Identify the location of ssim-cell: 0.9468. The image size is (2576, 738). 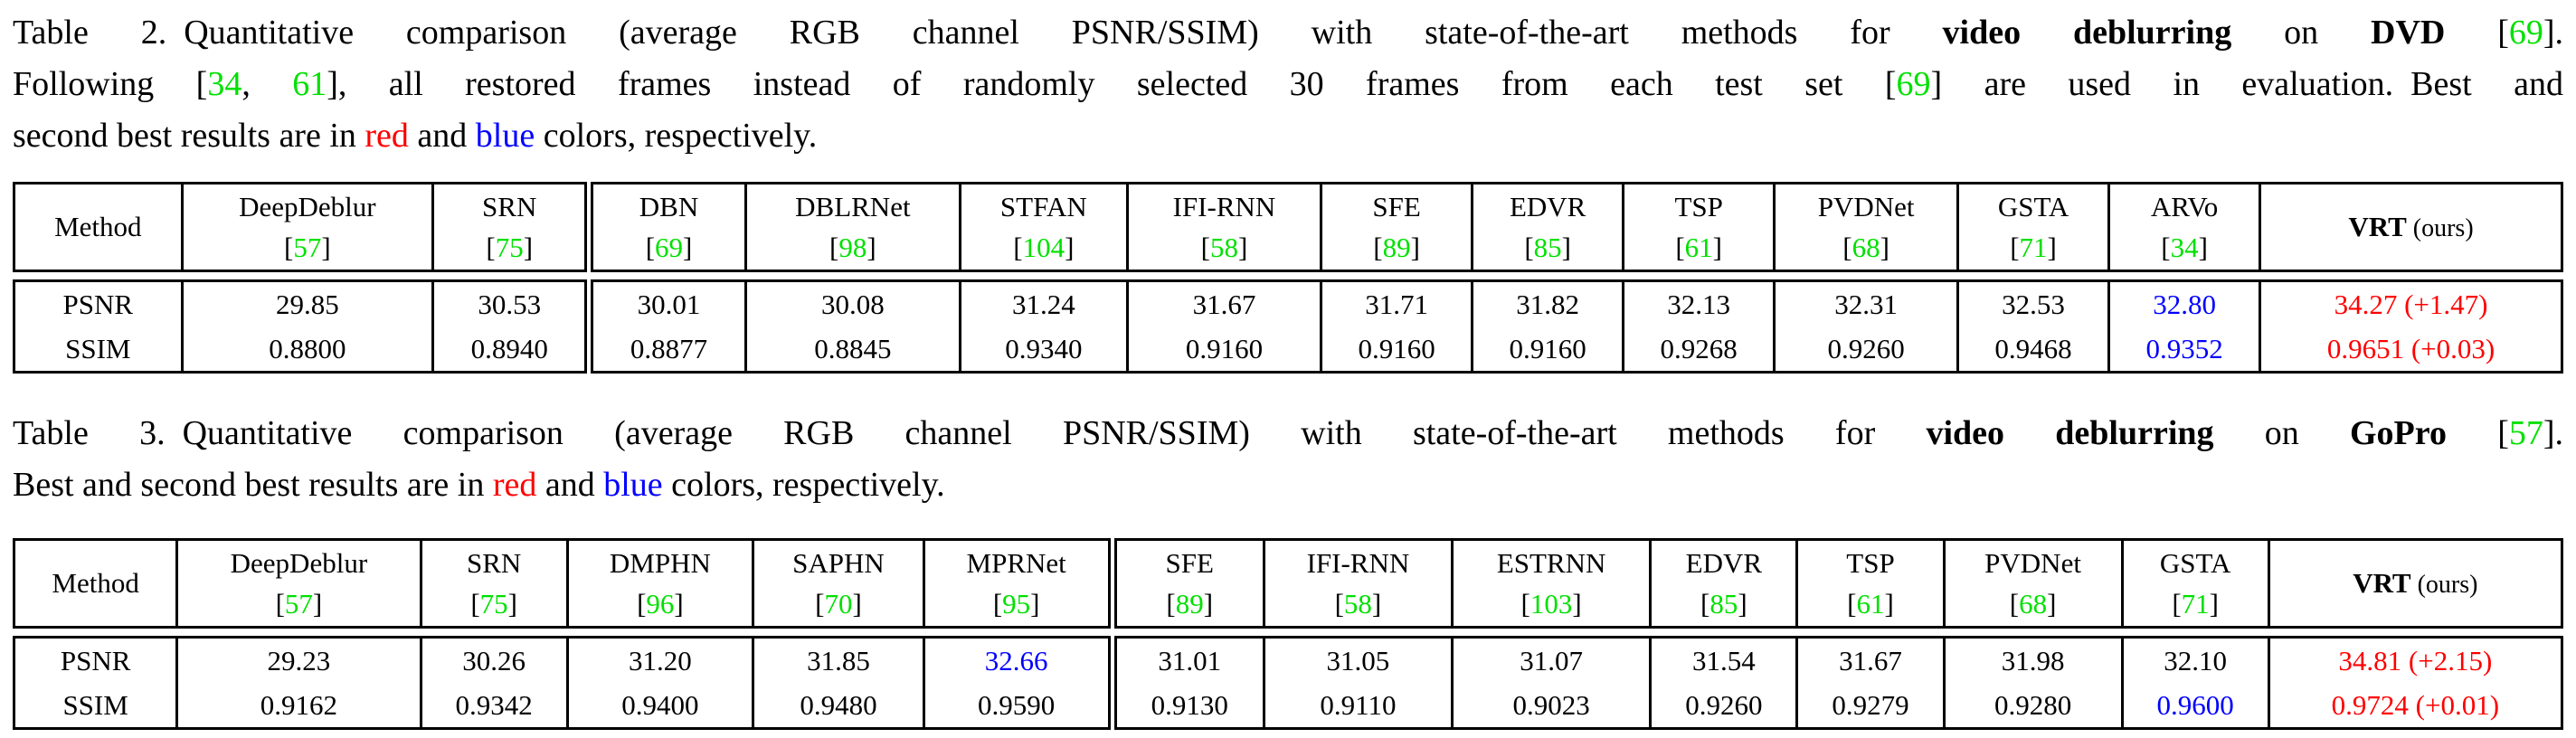
(2034, 350).